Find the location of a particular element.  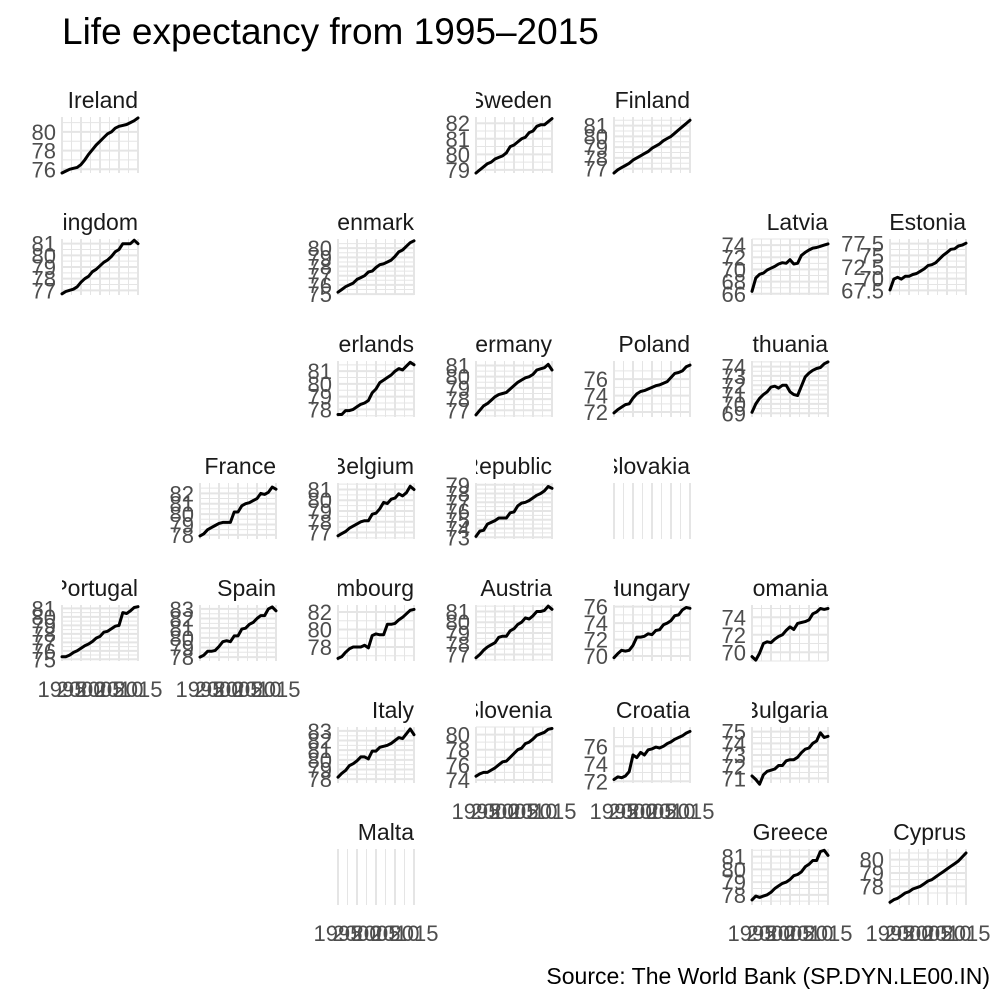

series-line-croatia is located at coordinates (652, 755).